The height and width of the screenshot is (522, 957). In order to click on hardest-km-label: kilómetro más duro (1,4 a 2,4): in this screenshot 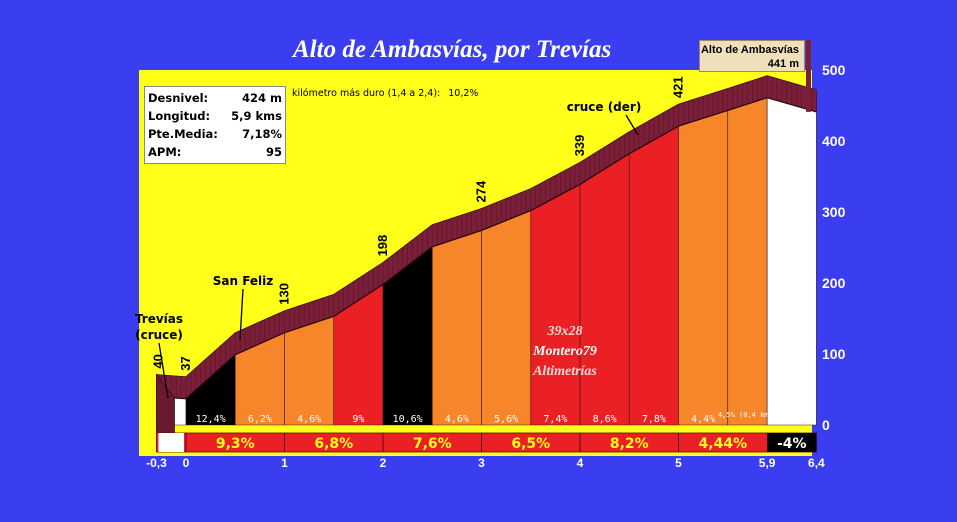, I will do `click(366, 93)`.